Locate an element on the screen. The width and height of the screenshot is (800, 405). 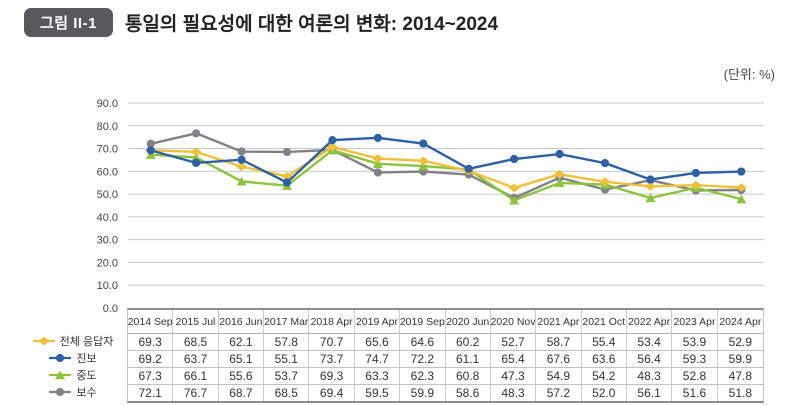
figure-number-badge: 그림 II-1 is located at coordinates (68, 22).